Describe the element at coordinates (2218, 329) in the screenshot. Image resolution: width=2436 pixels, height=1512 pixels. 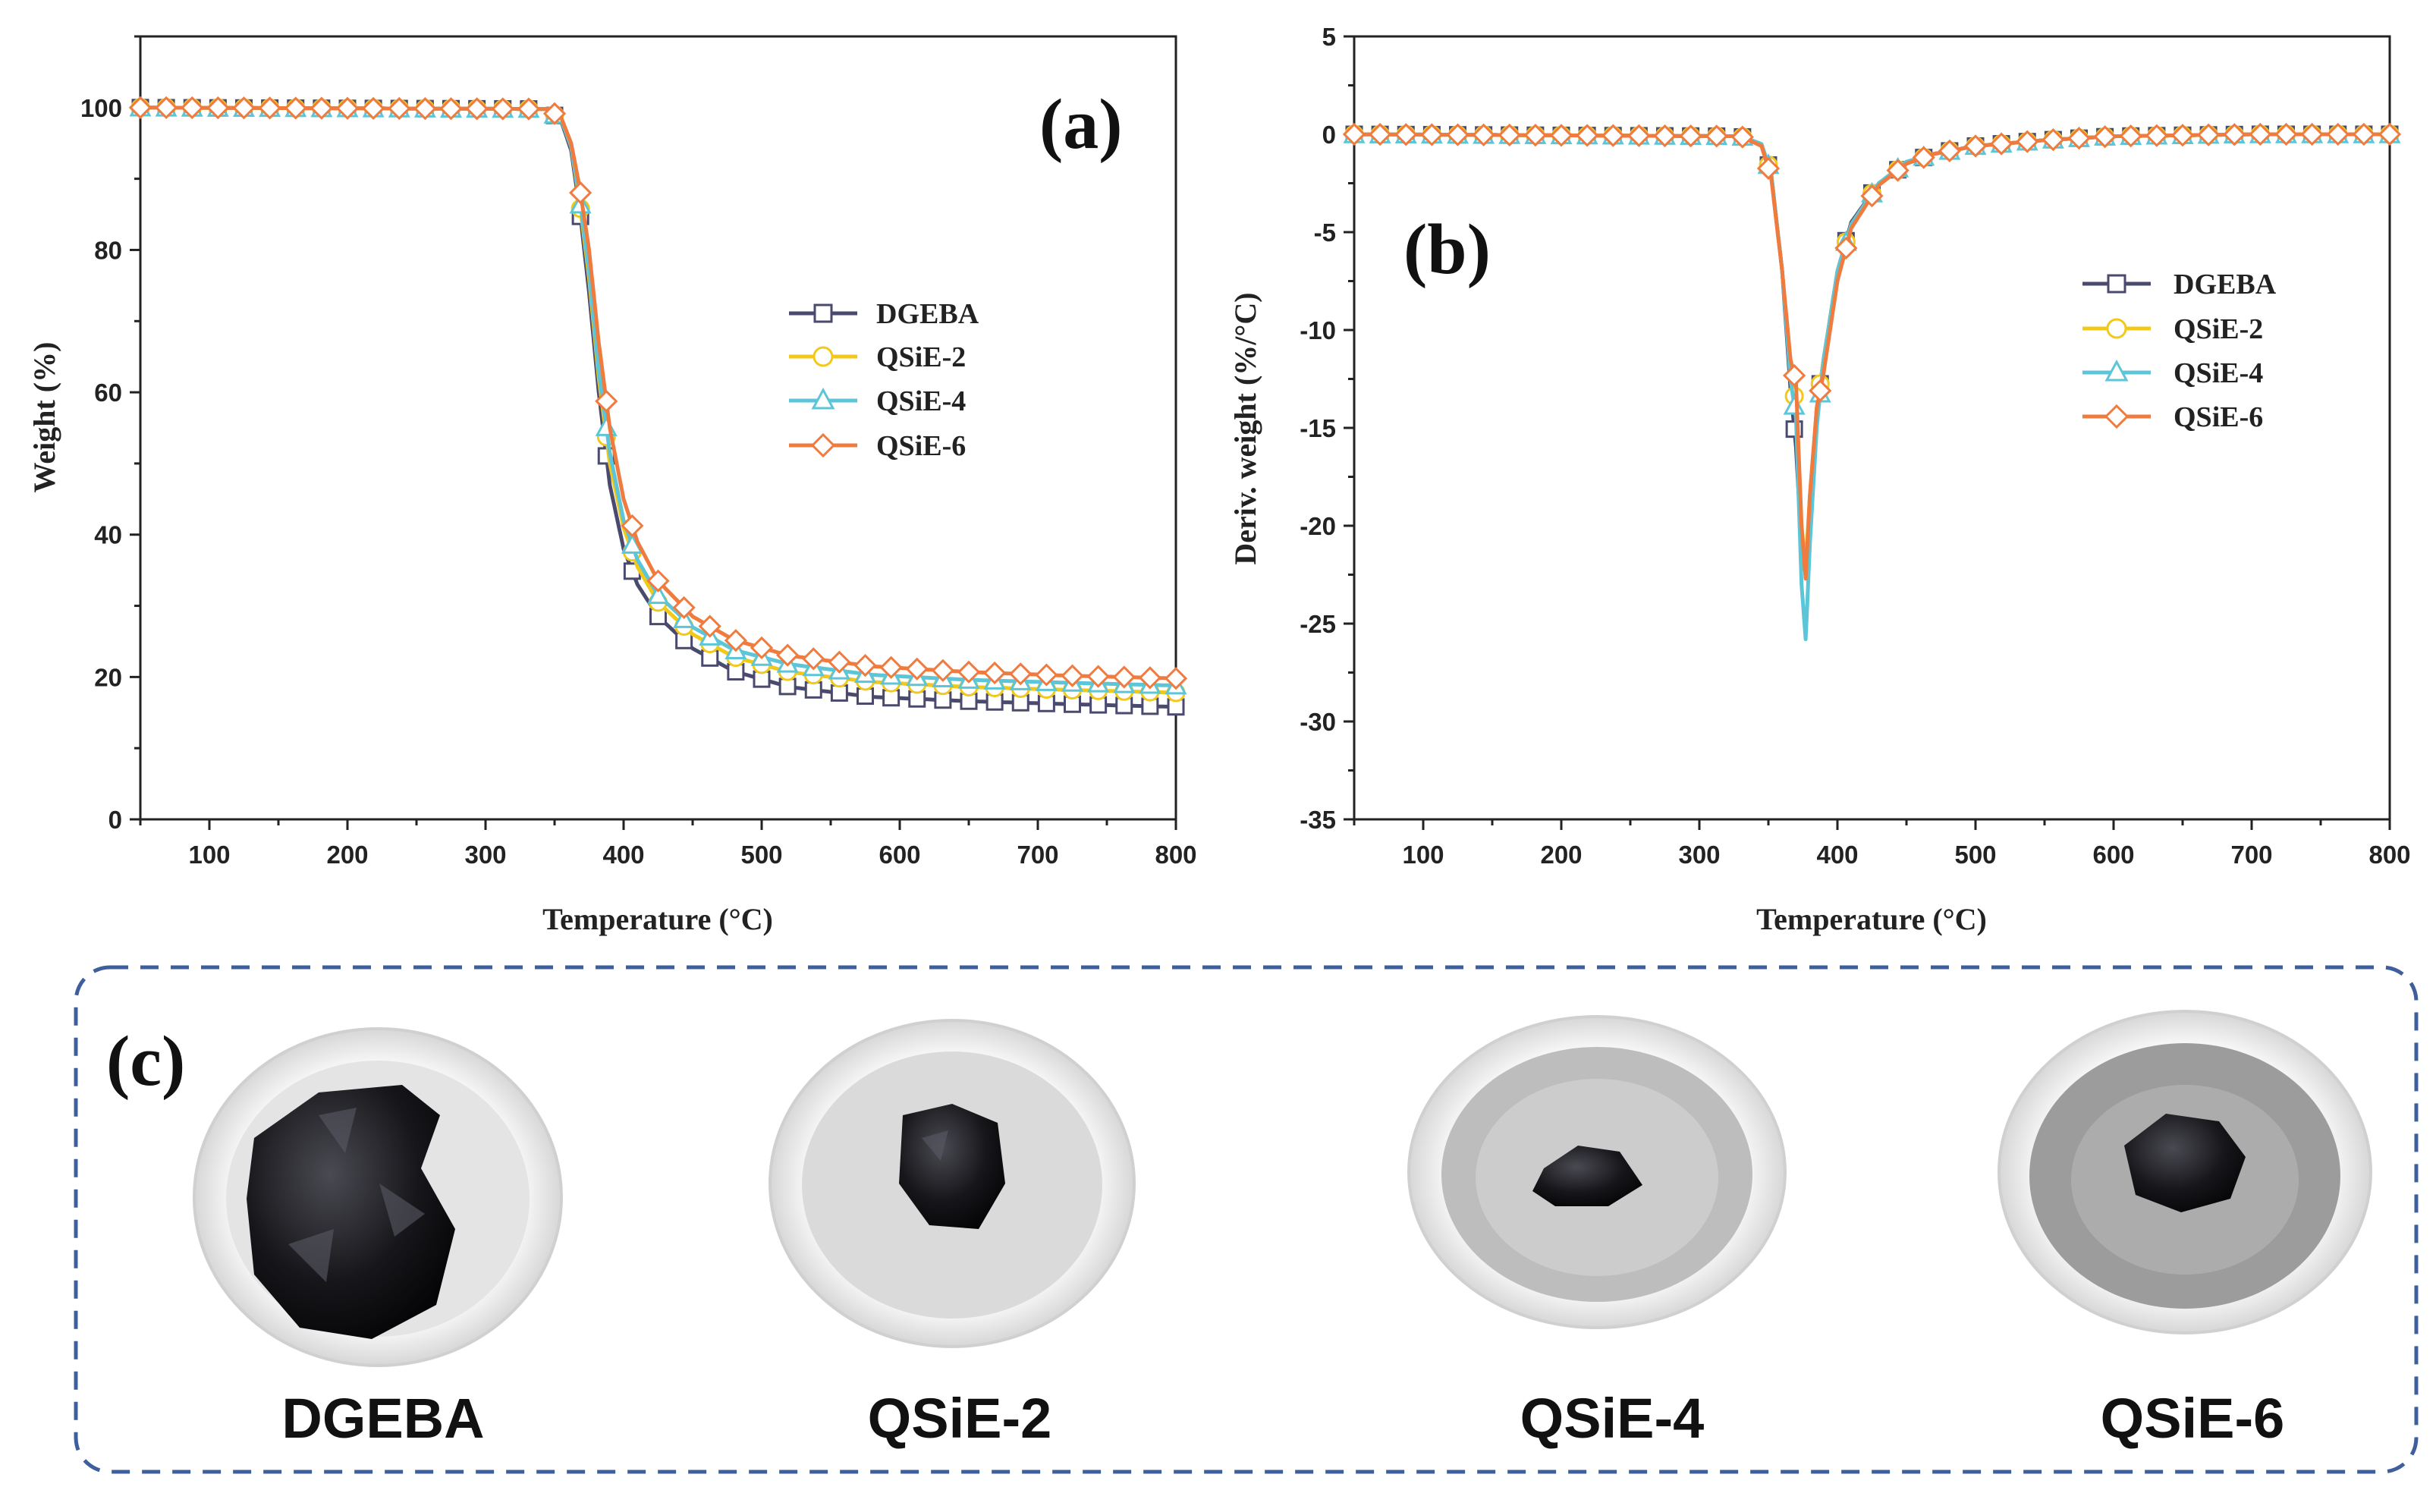
I see `legend-label: QSiE-2` at that location.